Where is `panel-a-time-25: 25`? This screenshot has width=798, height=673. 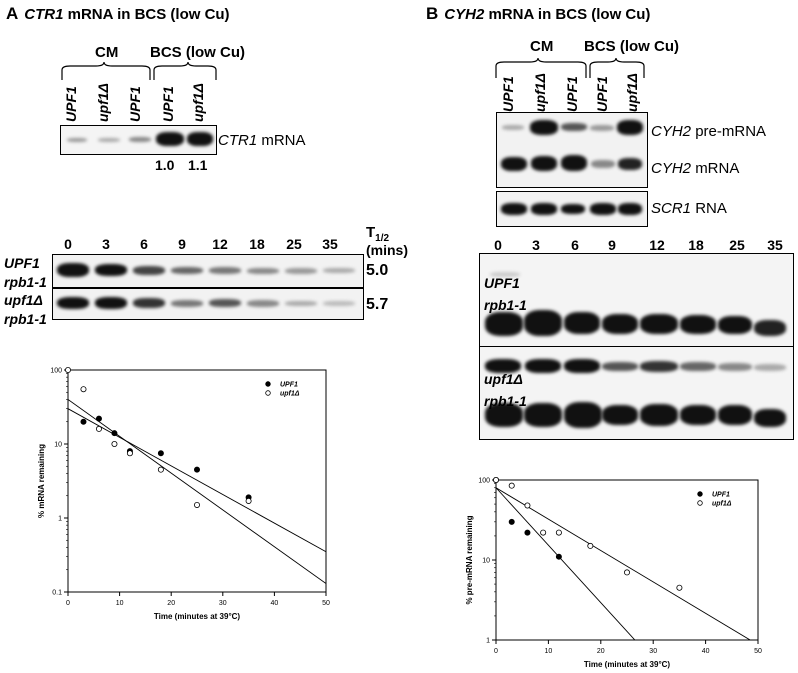
panel-a-time-25: 25 is located at coordinates (294, 244).